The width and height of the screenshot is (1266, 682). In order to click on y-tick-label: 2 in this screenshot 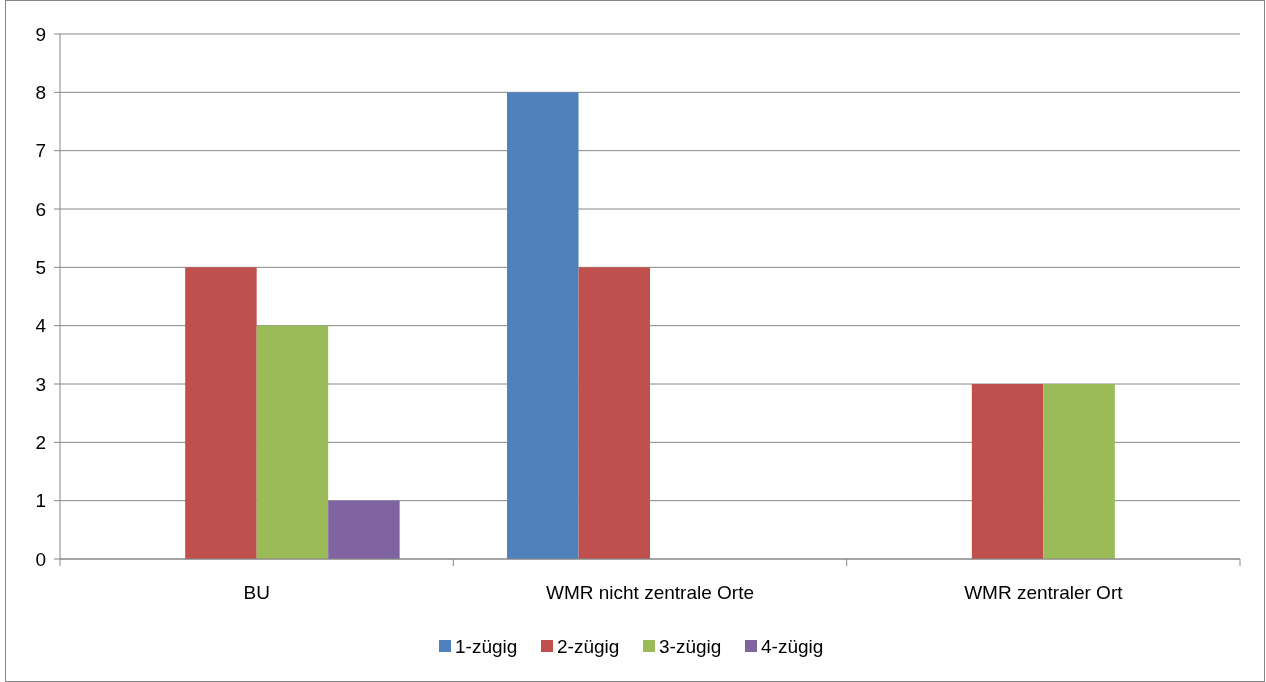, I will do `click(40, 442)`.